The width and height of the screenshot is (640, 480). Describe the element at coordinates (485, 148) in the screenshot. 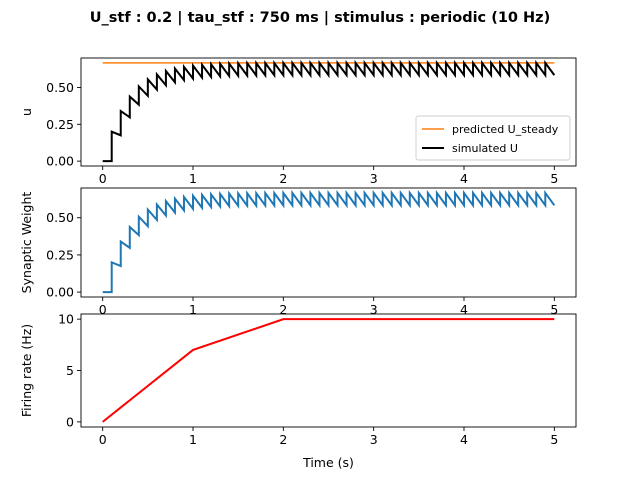

I see `legend-label: simulated U` at that location.